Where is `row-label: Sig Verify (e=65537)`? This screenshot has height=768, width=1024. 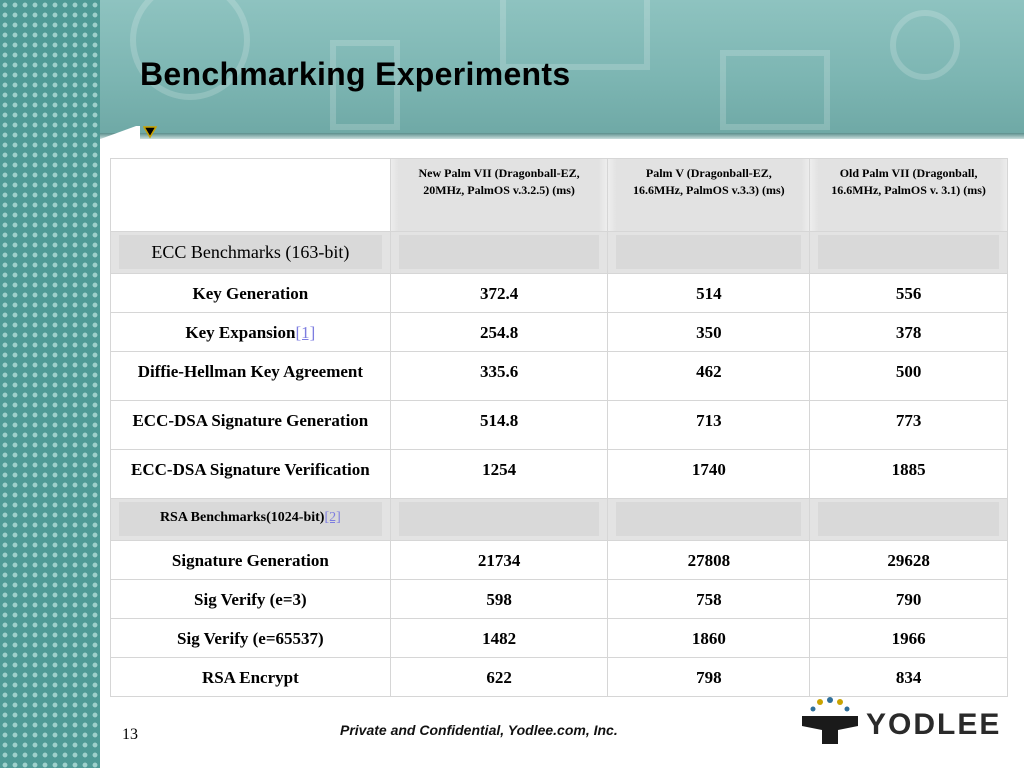 row-label: Sig Verify (e=65537) is located at coordinates (250, 638).